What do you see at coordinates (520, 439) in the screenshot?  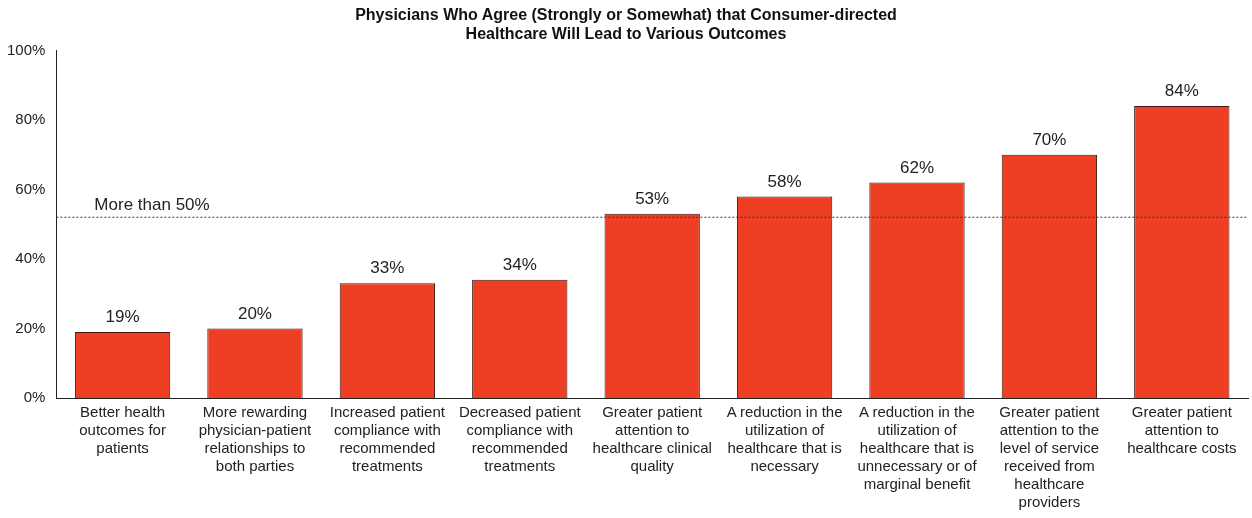 I see `x-tick-label: Decreased patient compliance with recommended treatments` at bounding box center [520, 439].